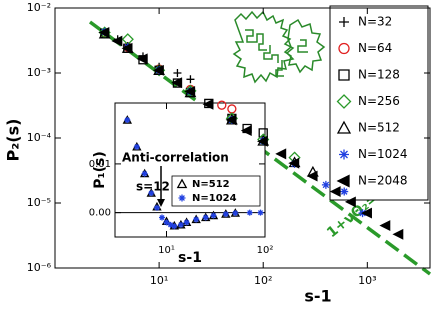  Describe the element at coordinates (379, 75) in the screenshot. I see `legend-label: N=128` at that location.